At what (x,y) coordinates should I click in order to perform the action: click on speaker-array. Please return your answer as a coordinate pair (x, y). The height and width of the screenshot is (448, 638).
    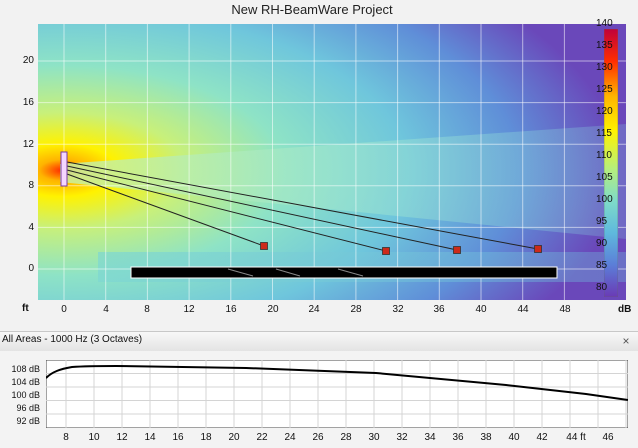
    Looking at the image, I should click on (64, 169).